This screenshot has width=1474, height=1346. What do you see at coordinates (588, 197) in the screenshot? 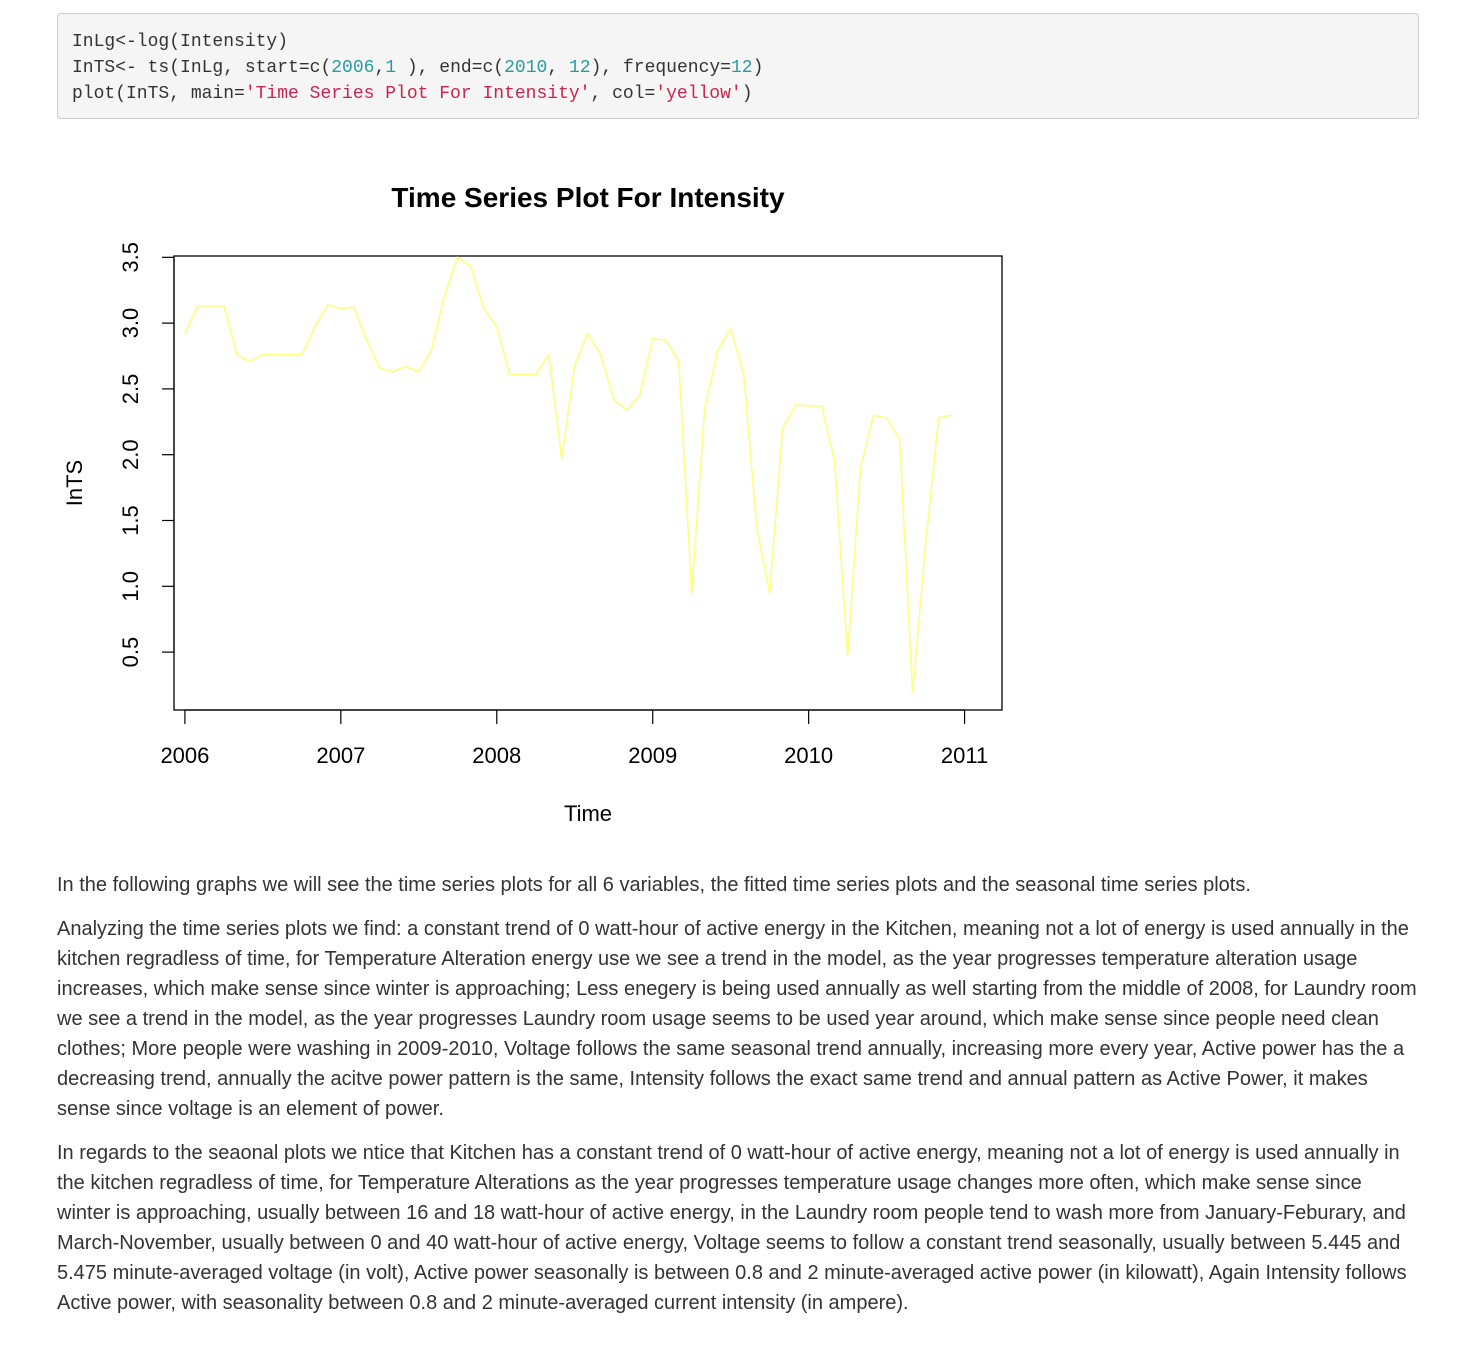
I see `chart-title: Time Series Plot For Intensity` at bounding box center [588, 197].